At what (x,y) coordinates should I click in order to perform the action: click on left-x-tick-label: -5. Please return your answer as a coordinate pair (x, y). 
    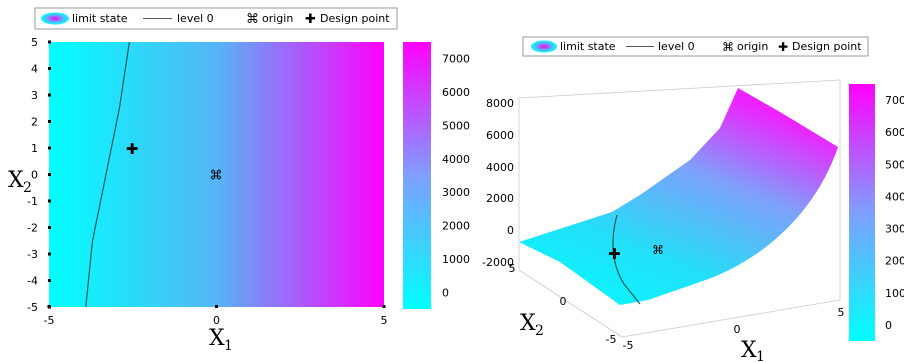
    Looking at the image, I should click on (49, 320).